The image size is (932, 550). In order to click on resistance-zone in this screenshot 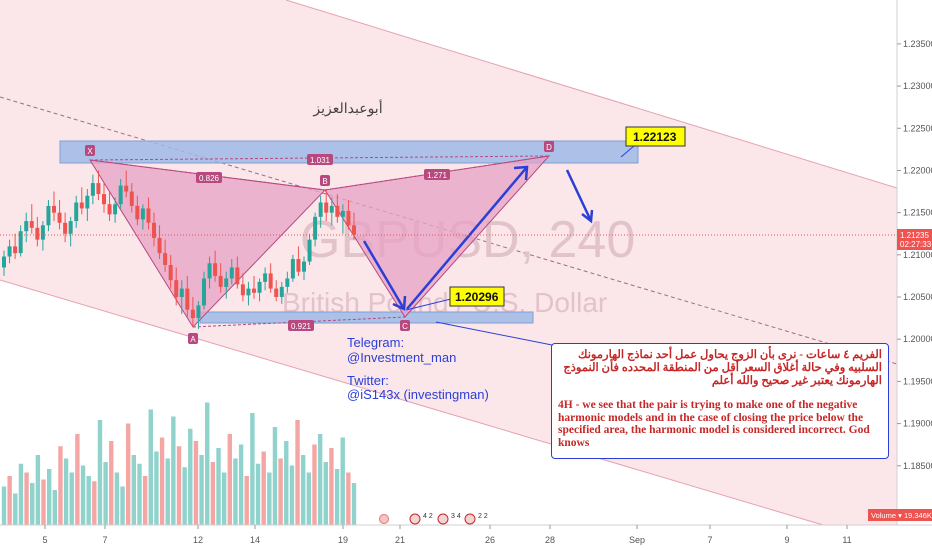, I will do `click(349, 152)`.